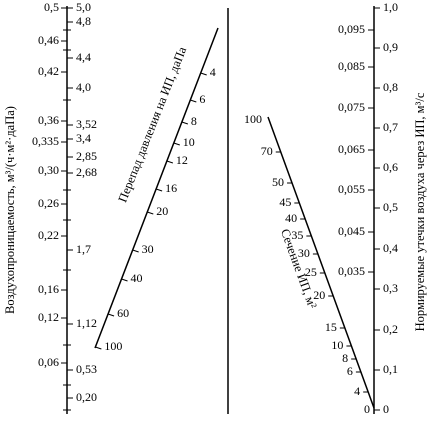 This screenshot has width=435, height=422. I want to click on area-tick-label: 4, so click(357, 391).